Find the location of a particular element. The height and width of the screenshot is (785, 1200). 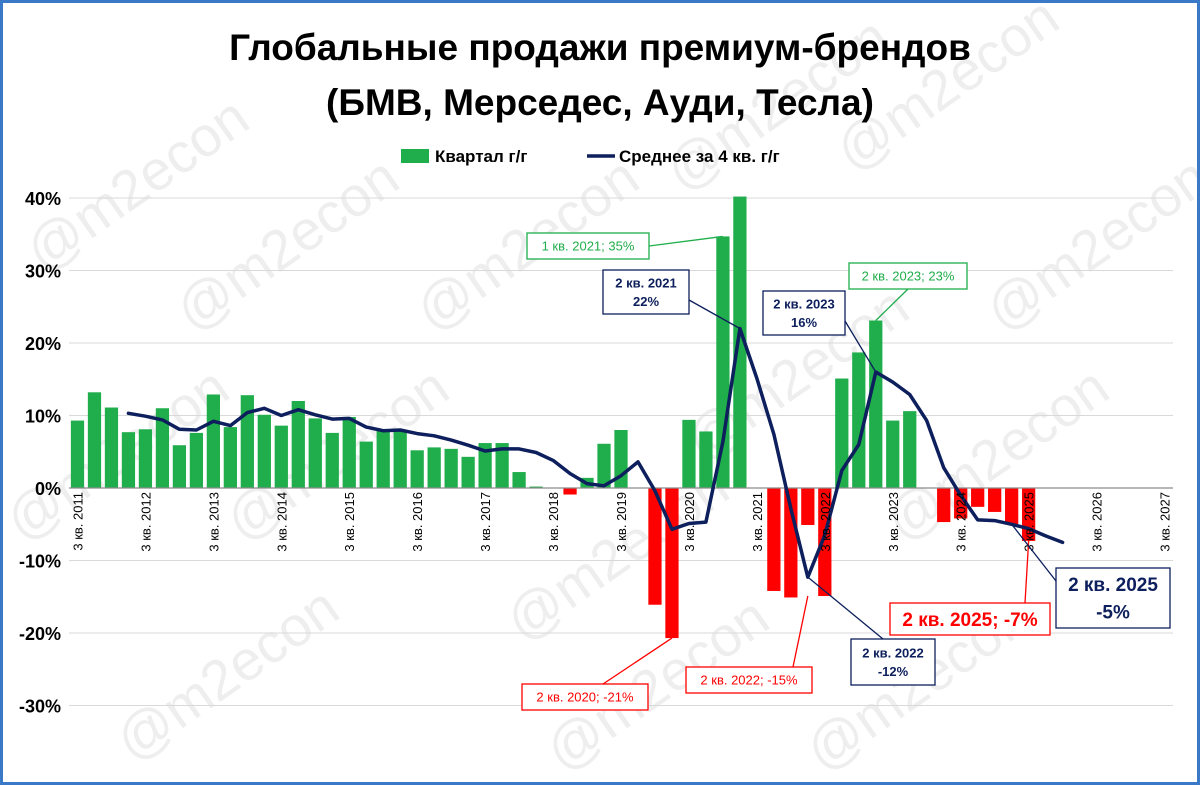

annotation-text: 2 кв. 2023; 23% is located at coordinates (908, 276).